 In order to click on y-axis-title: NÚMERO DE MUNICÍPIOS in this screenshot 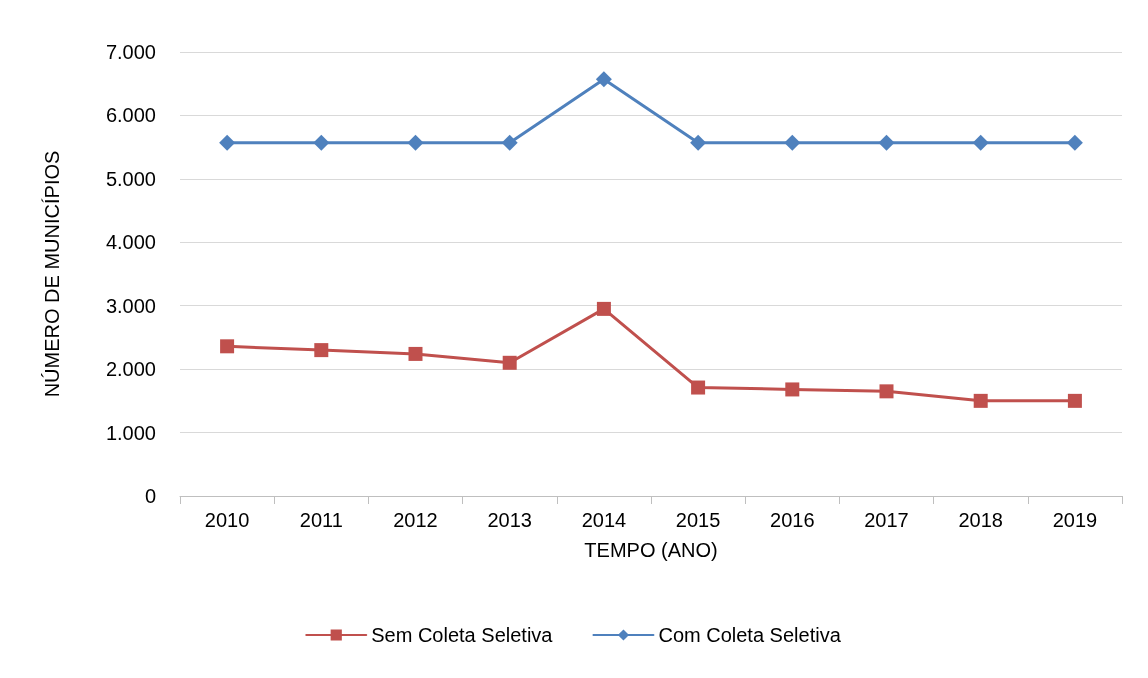, I will do `click(52, 274)`.